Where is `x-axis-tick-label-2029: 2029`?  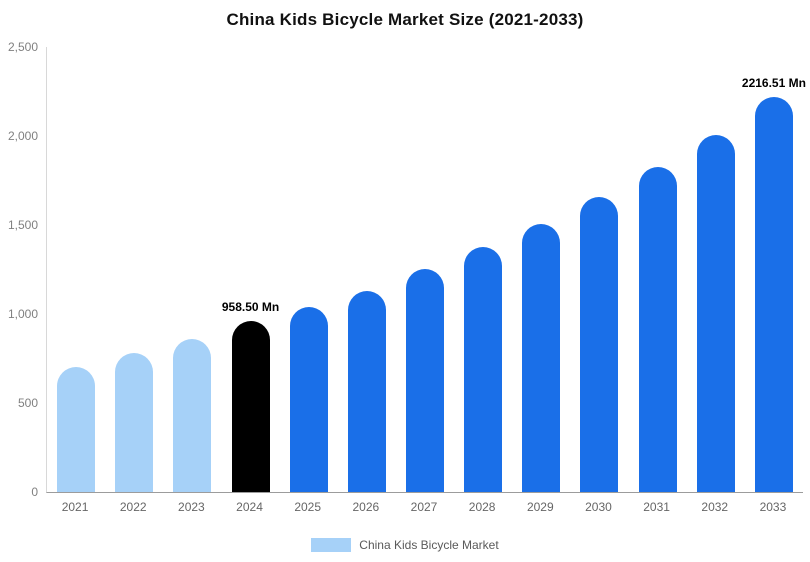
x-axis-tick-label-2029: 2029 is located at coordinates (540, 507).